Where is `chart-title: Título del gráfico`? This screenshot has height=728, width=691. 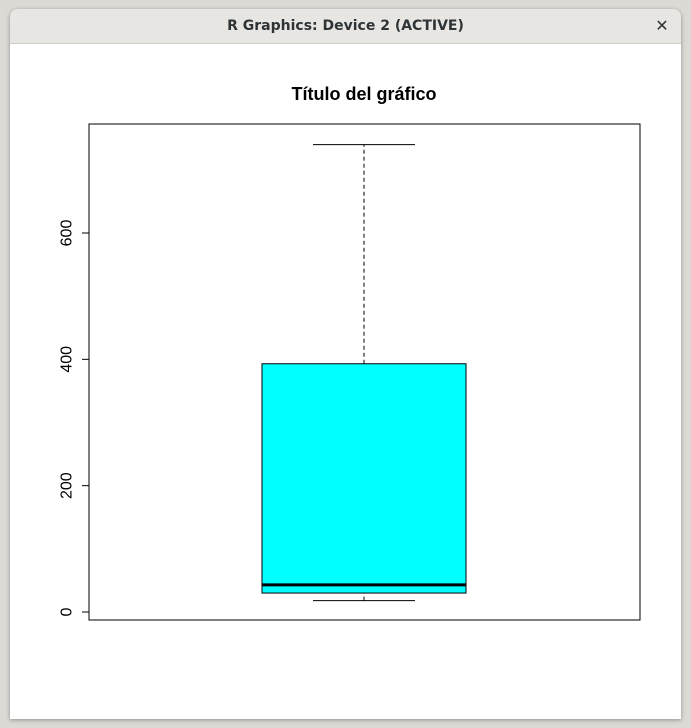 chart-title: Título del gráfico is located at coordinates (363, 94).